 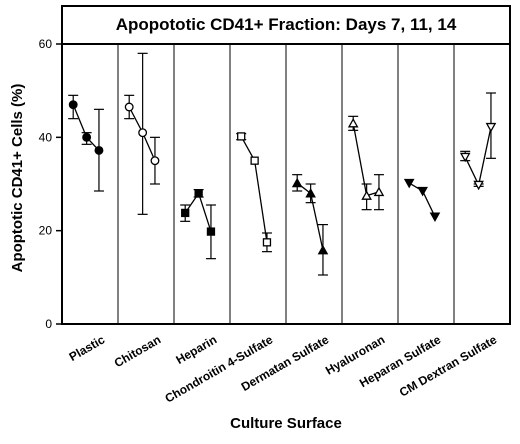 I want to click on y-tick-label-0: 0, so click(x=48, y=324).